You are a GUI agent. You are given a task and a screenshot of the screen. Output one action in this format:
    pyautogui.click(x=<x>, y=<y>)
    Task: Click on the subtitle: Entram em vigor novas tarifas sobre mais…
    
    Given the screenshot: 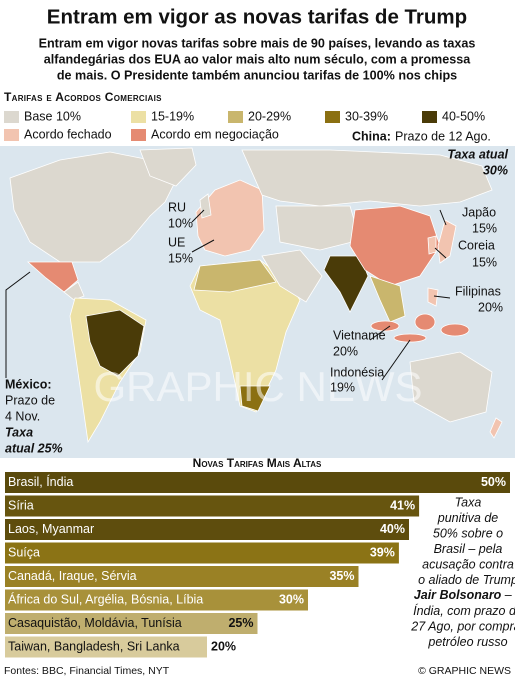 What is the action you would take?
    pyautogui.click(x=257, y=43)
    